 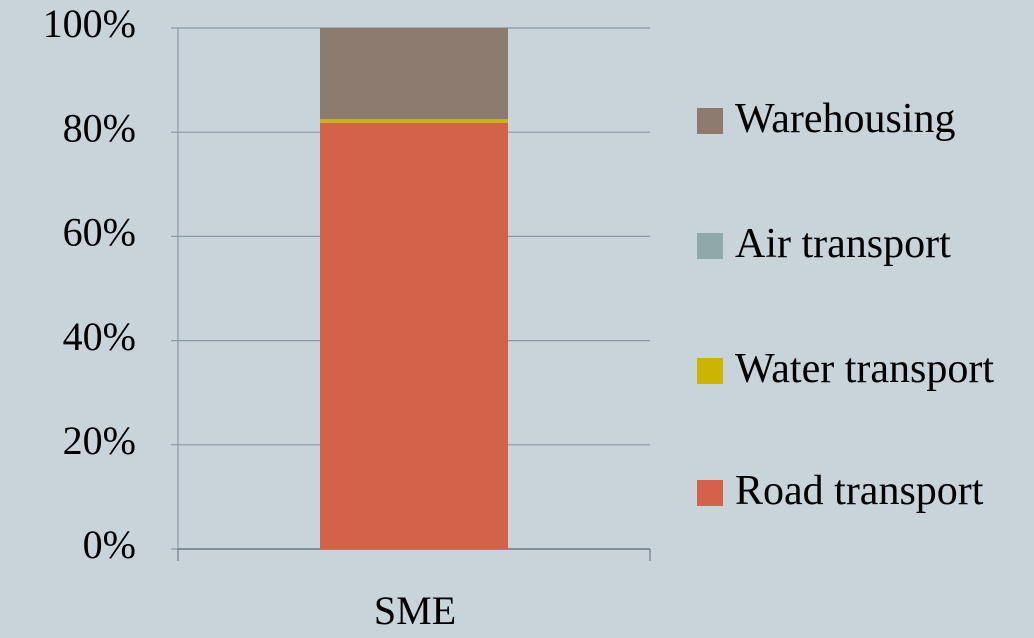 What do you see at coordinates (845, 119) in the screenshot?
I see `legend-label: Warehousing` at bounding box center [845, 119].